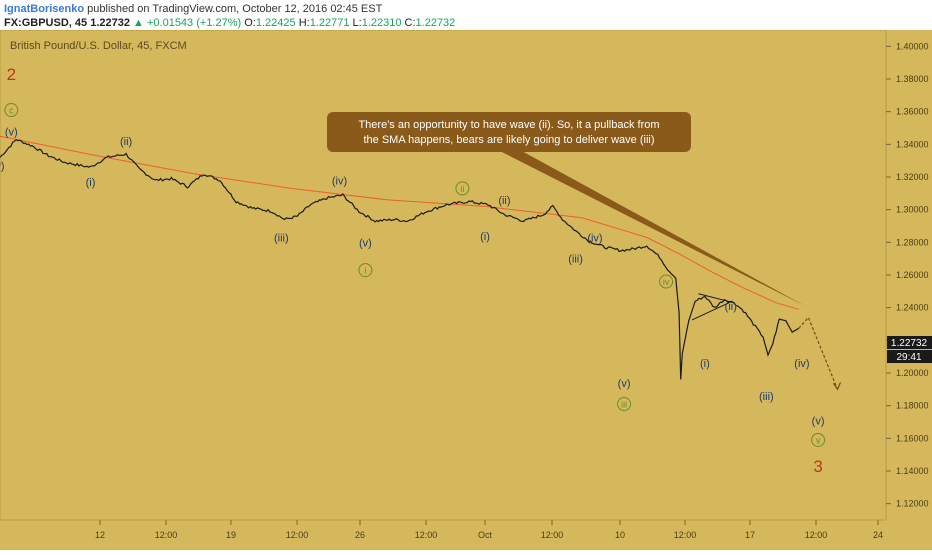  I want to click on callout-pointer, so click(652, 228).